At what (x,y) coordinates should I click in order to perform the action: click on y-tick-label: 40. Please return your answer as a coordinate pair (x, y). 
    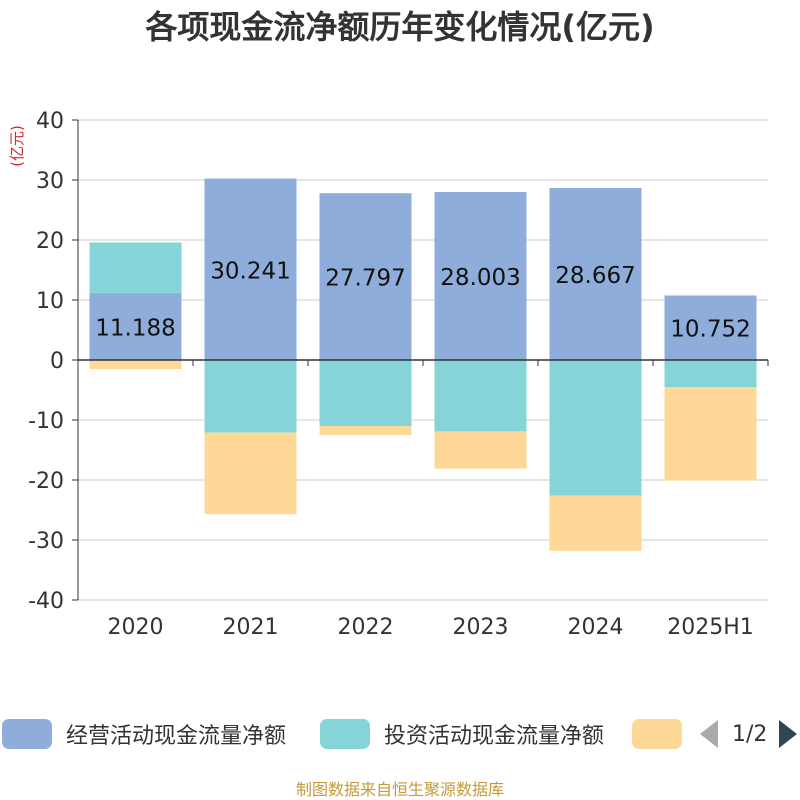
    Looking at the image, I should click on (50, 121).